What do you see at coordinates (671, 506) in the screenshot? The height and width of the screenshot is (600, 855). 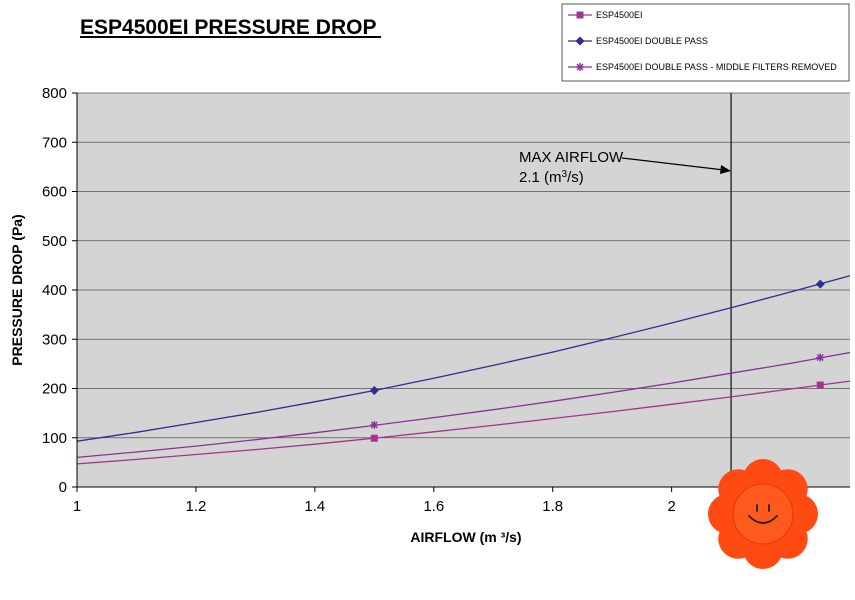 I see `x-tick-label-5: 2` at bounding box center [671, 506].